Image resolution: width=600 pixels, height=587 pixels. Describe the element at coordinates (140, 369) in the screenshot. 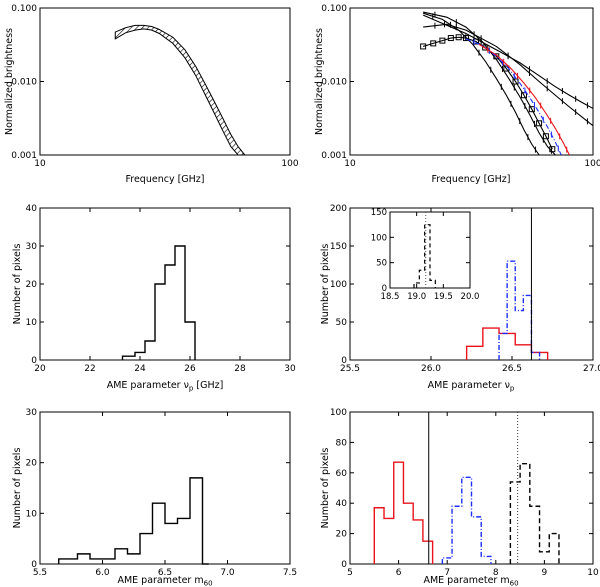

I see `x-tick-label: 24` at that location.